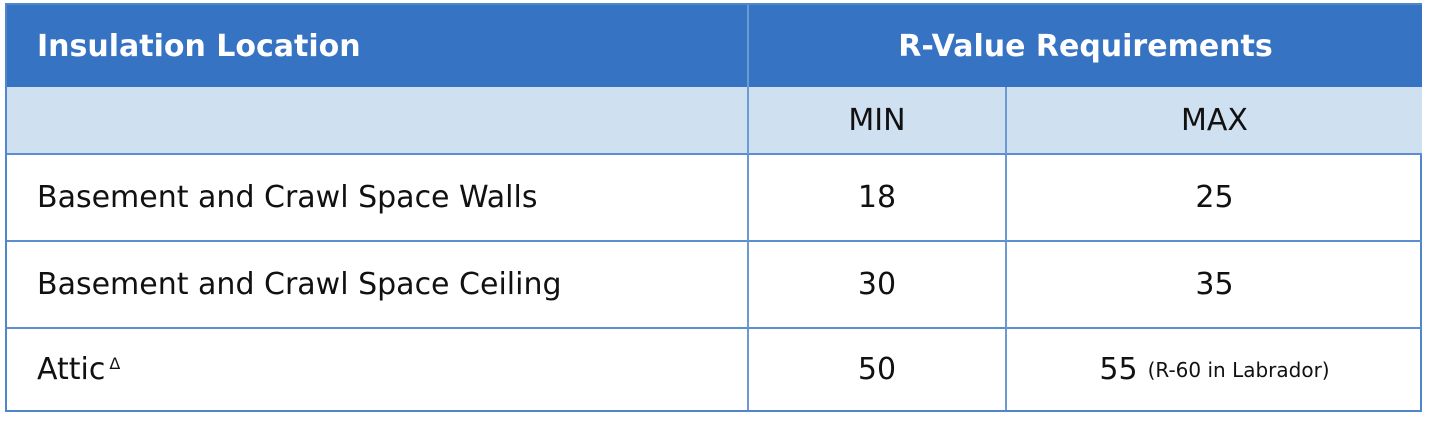  What do you see at coordinates (878, 285) in the screenshot?
I see `min-cell: 30` at bounding box center [878, 285].